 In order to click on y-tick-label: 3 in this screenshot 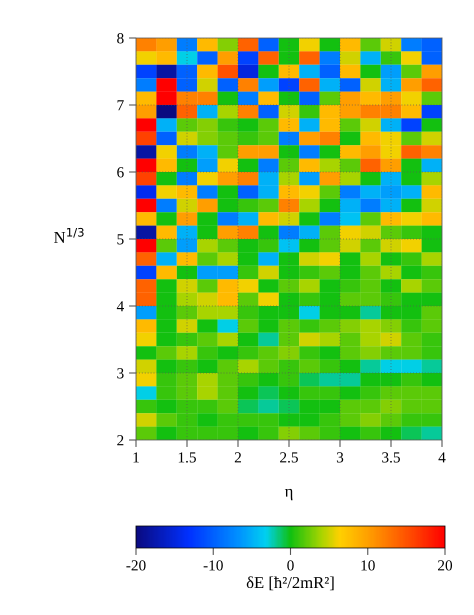, I will do `click(120, 373)`.